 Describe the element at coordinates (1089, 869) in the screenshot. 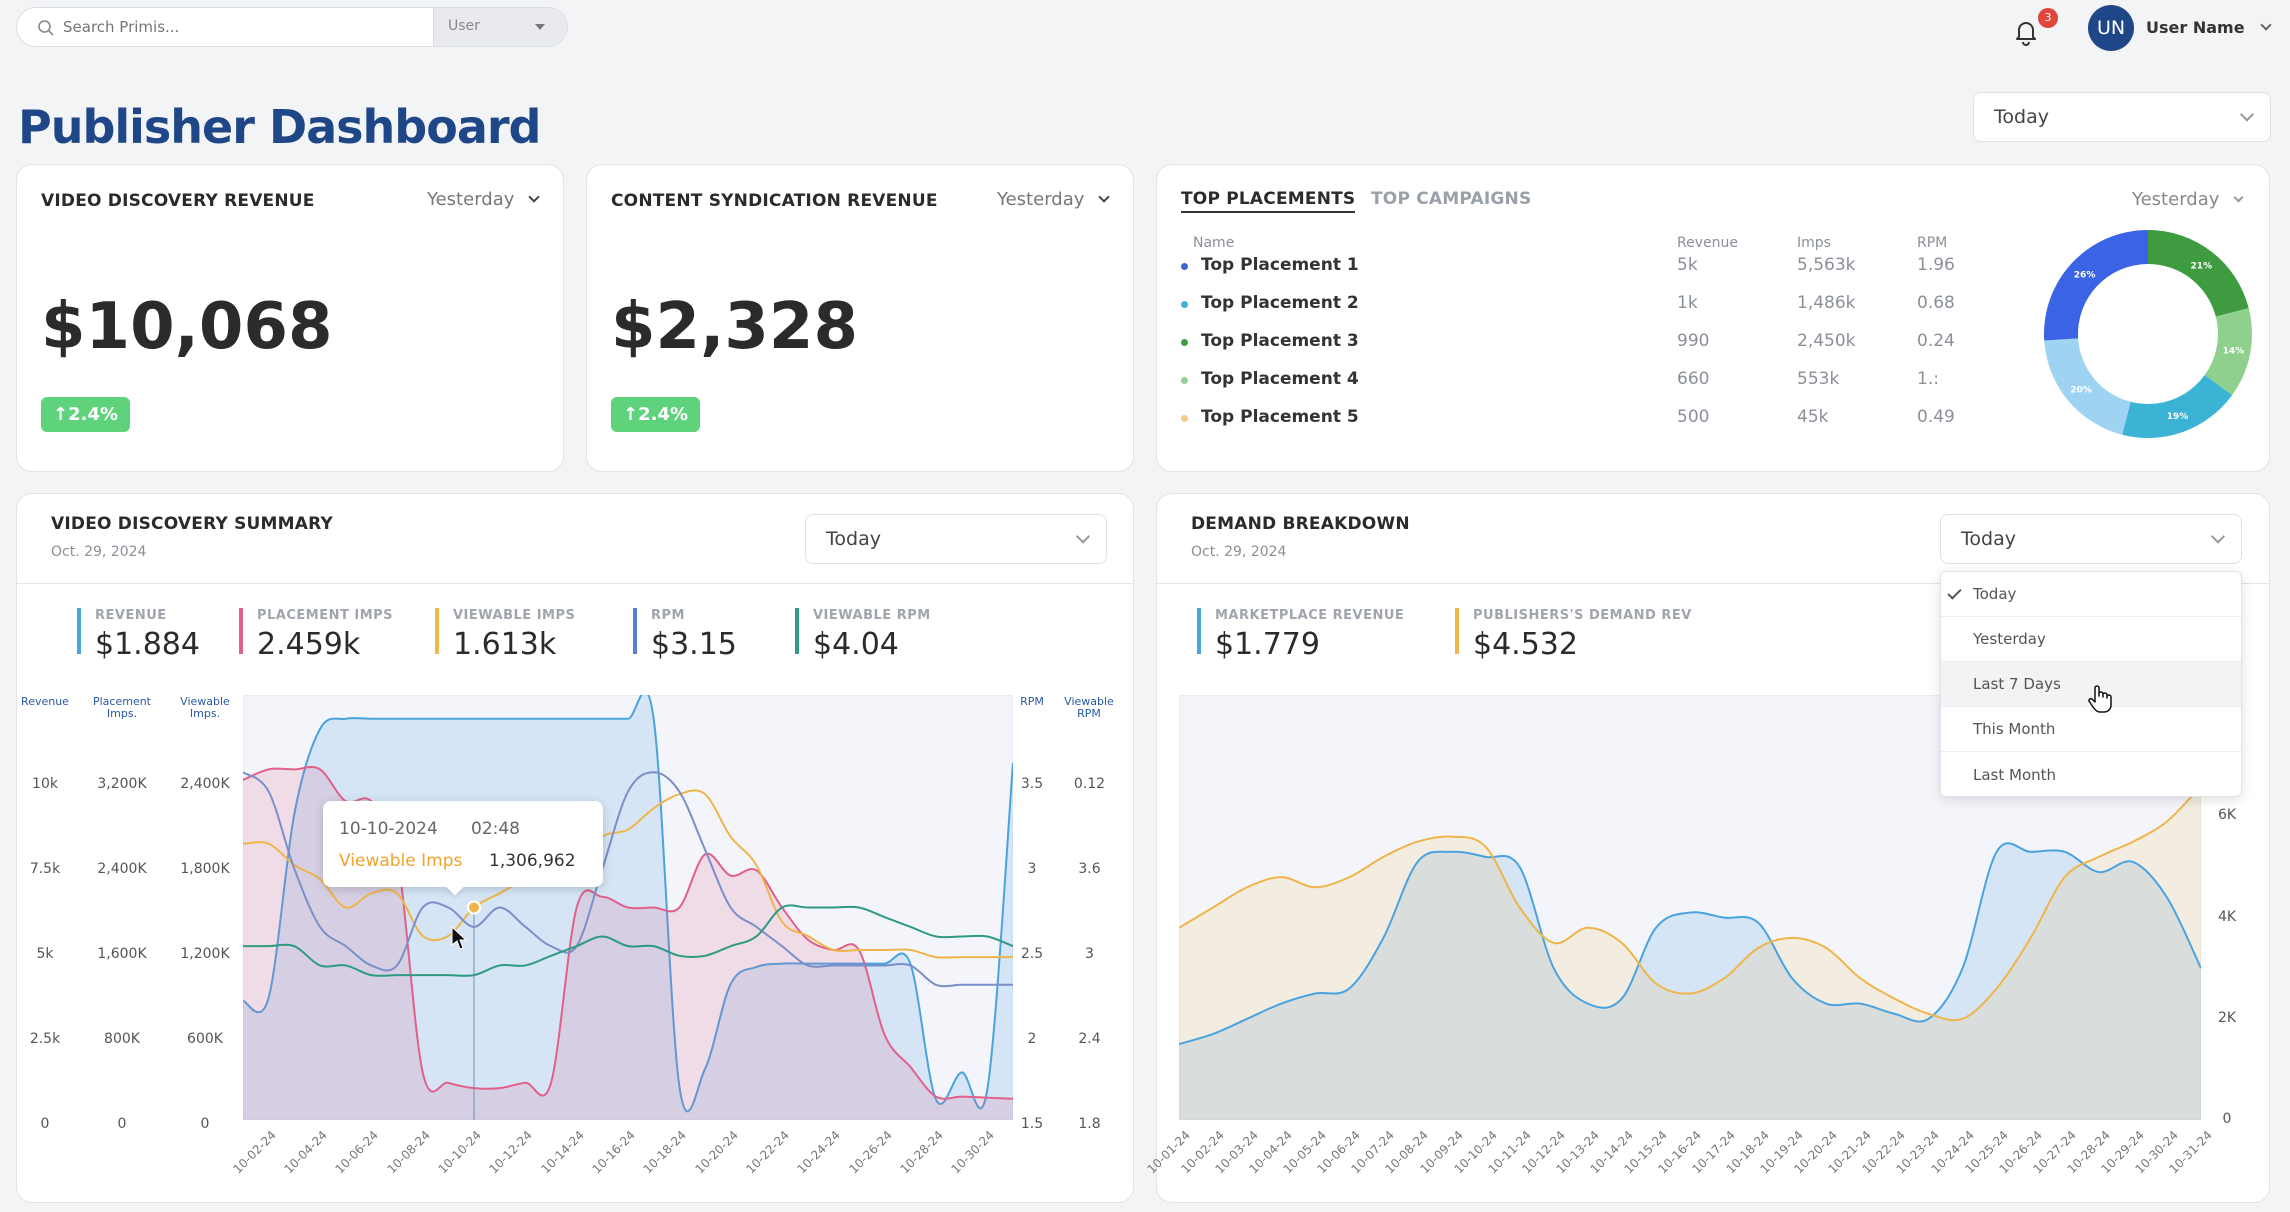

I see `y-tick-label: 3.6` at that location.